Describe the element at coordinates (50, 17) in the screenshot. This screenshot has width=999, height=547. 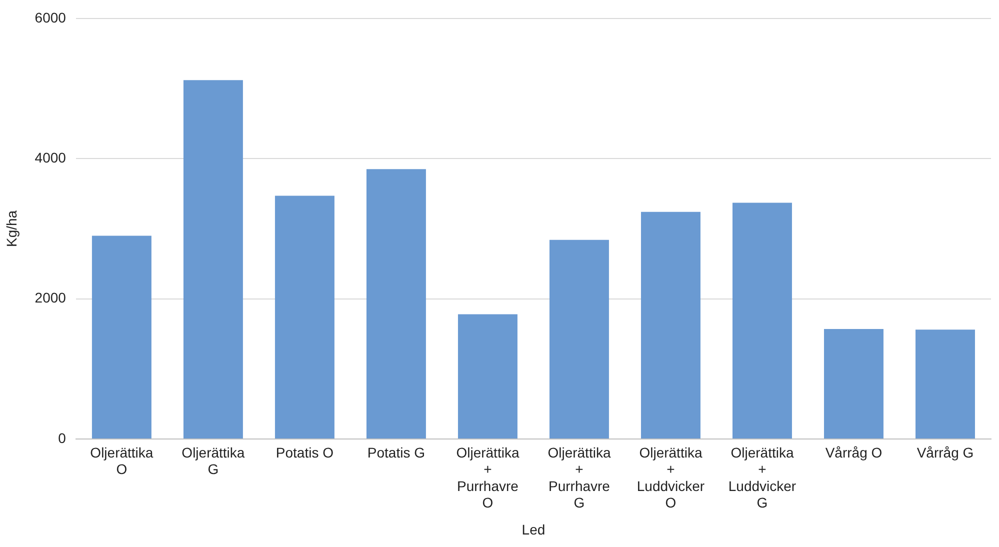
I see `y-tick-label: 6000` at that location.